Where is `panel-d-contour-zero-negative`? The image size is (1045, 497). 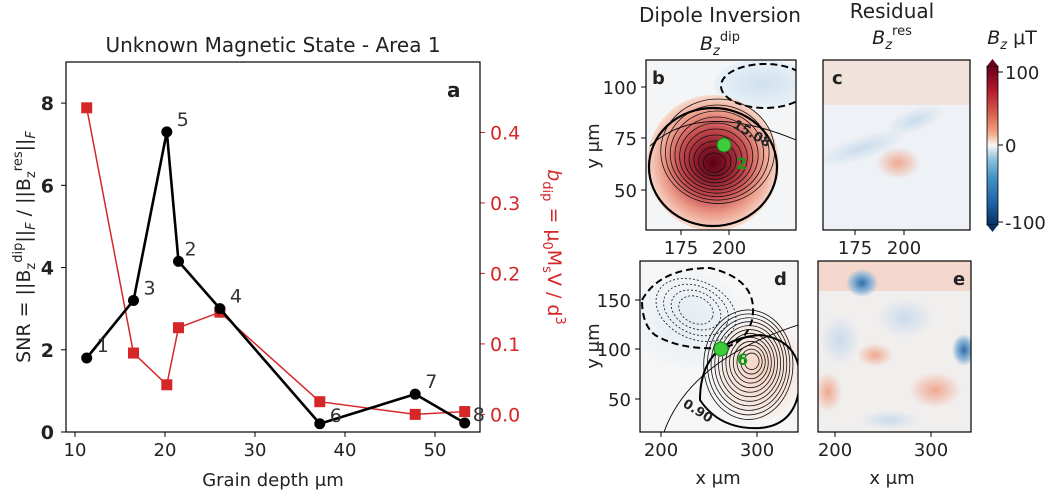
panel-d-contour-zero-negative is located at coordinates (697, 308).